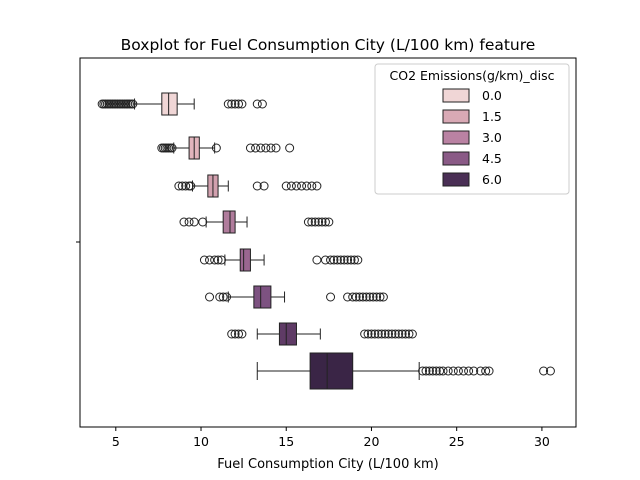 The image size is (640, 480). Describe the element at coordinates (472, 75) in the screenshot. I see `legend-title: CO2 Emissions(g/km)_disc` at that location.